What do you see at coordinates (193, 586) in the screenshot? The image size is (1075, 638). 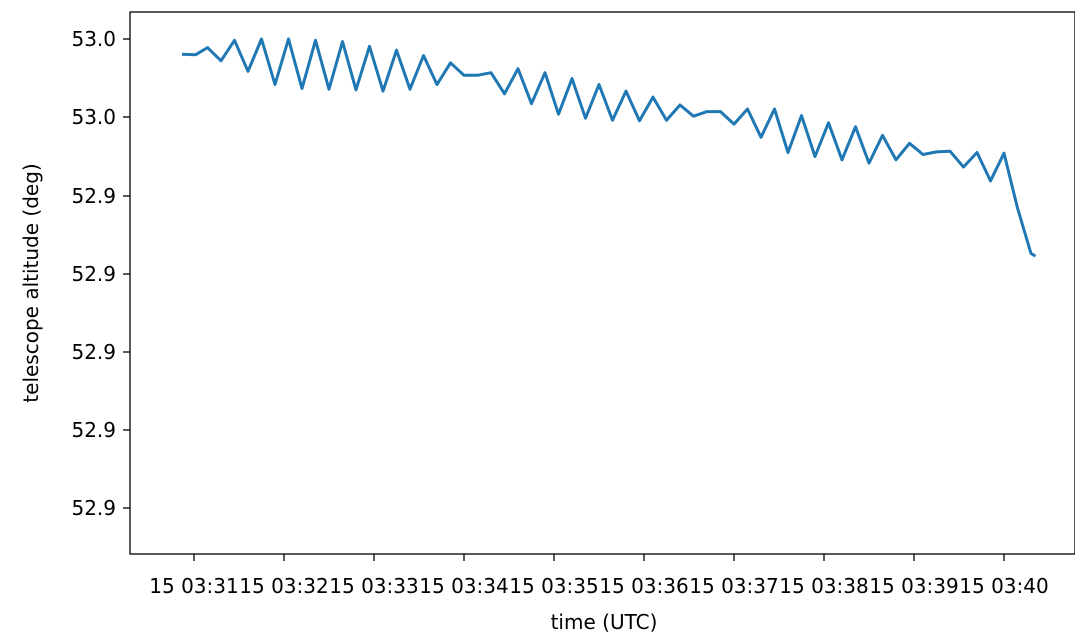 I see `x-tick-label: 15 03:31` at bounding box center [193, 586].